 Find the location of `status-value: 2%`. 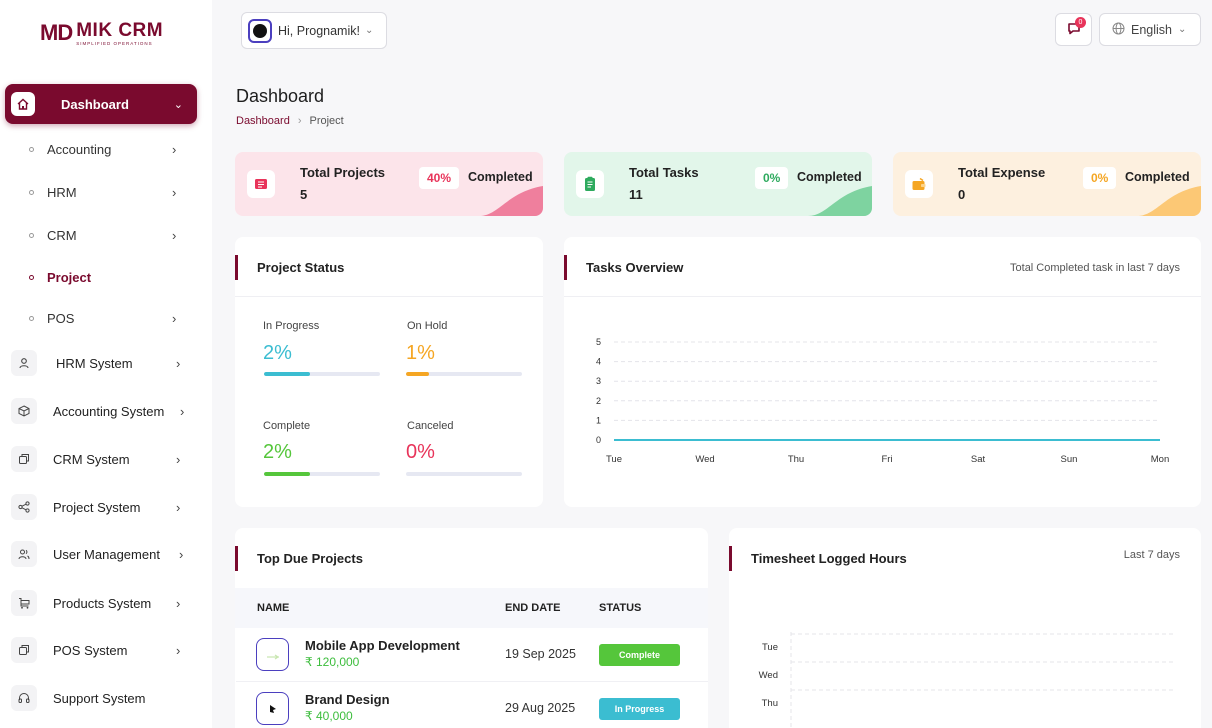

status-value: 2% is located at coordinates (277, 452).